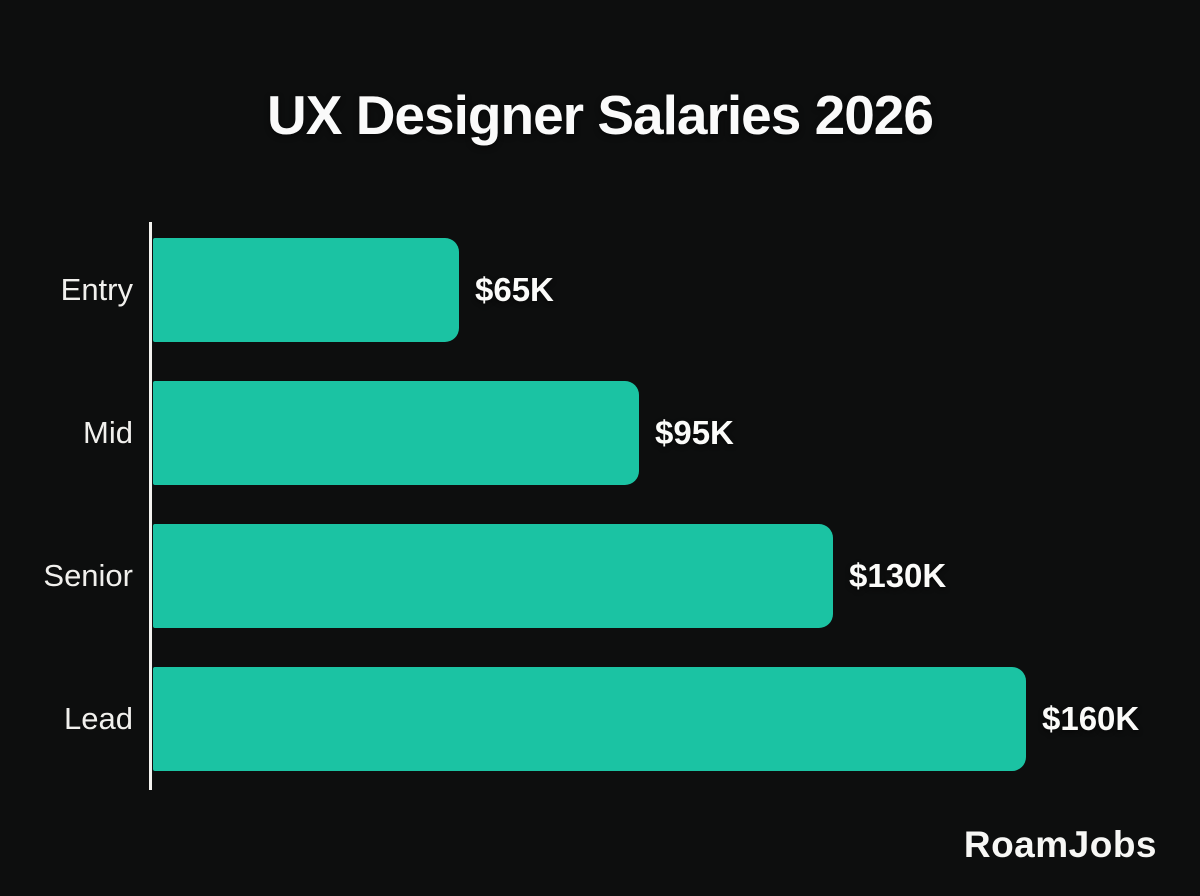  I want to click on bar-value-label: $65K, so click(514, 289).